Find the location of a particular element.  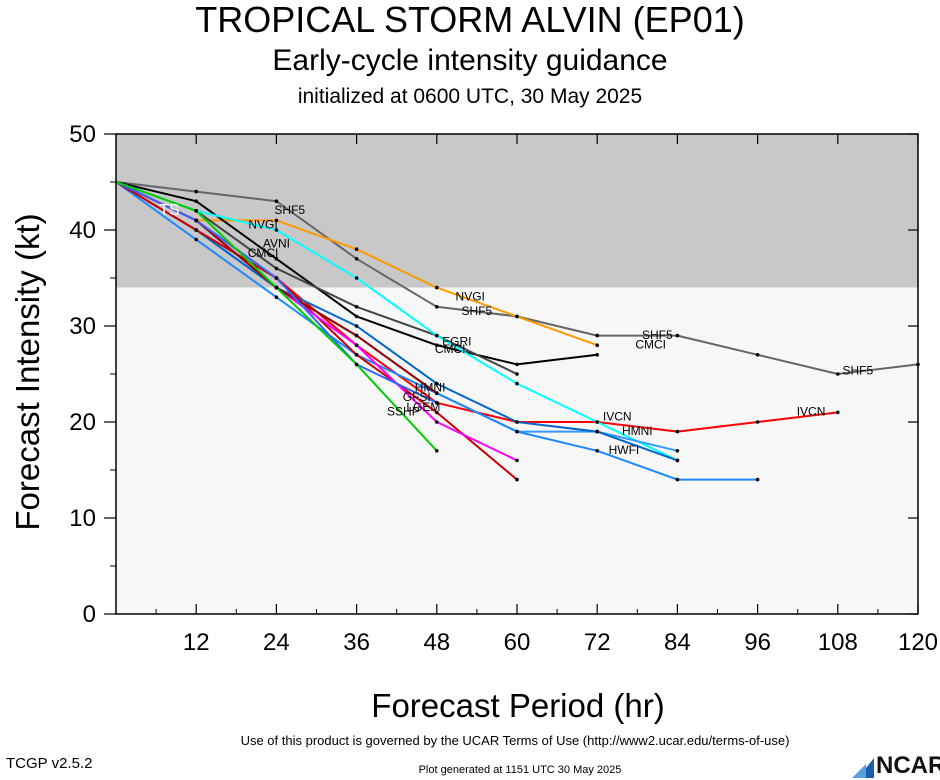

x-tick-label: 84 is located at coordinates (677, 642).